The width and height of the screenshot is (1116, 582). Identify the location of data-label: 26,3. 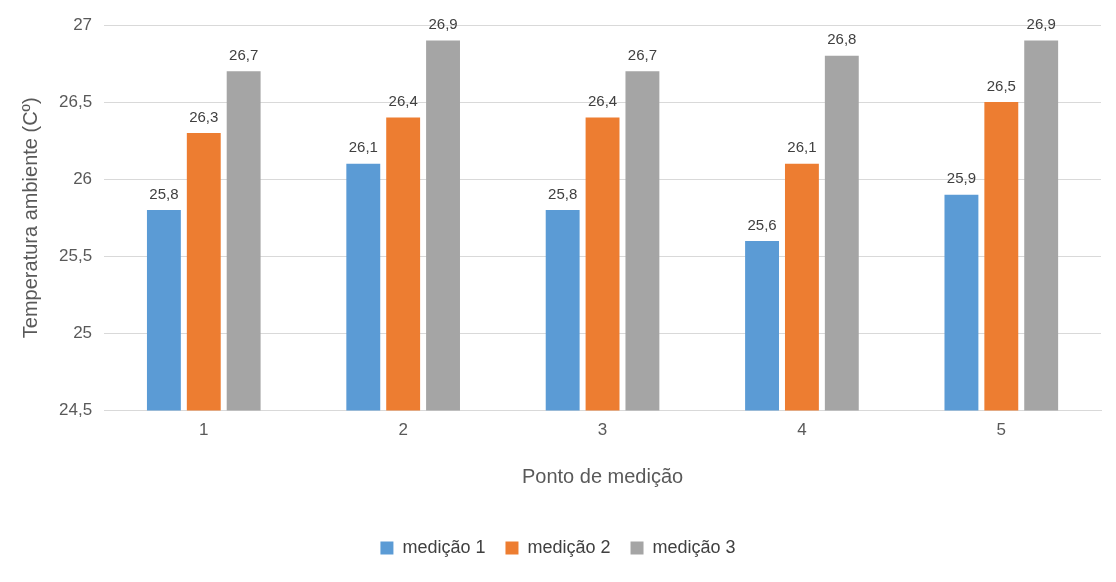
(204, 116).